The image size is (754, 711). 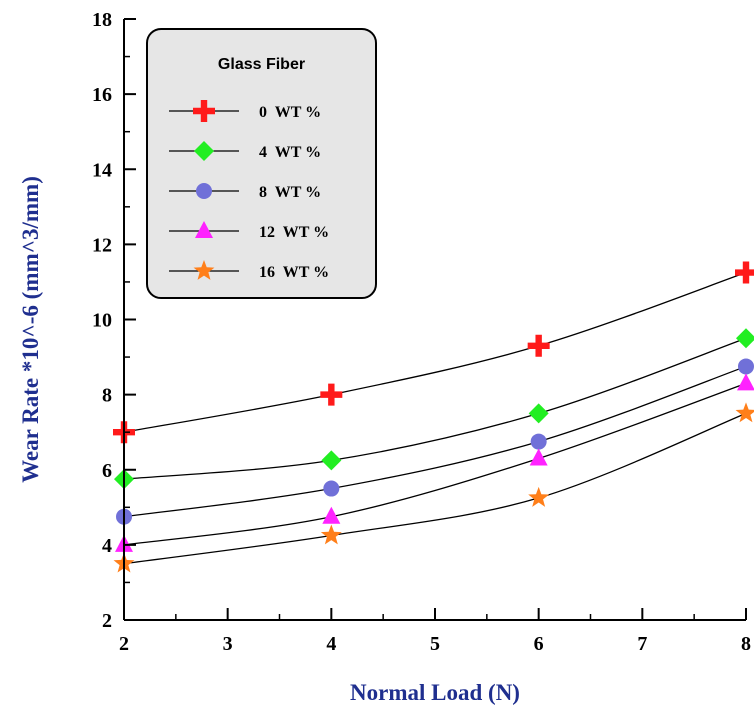 I want to click on x-axis-title: Normal Load (N), so click(x=435, y=692).